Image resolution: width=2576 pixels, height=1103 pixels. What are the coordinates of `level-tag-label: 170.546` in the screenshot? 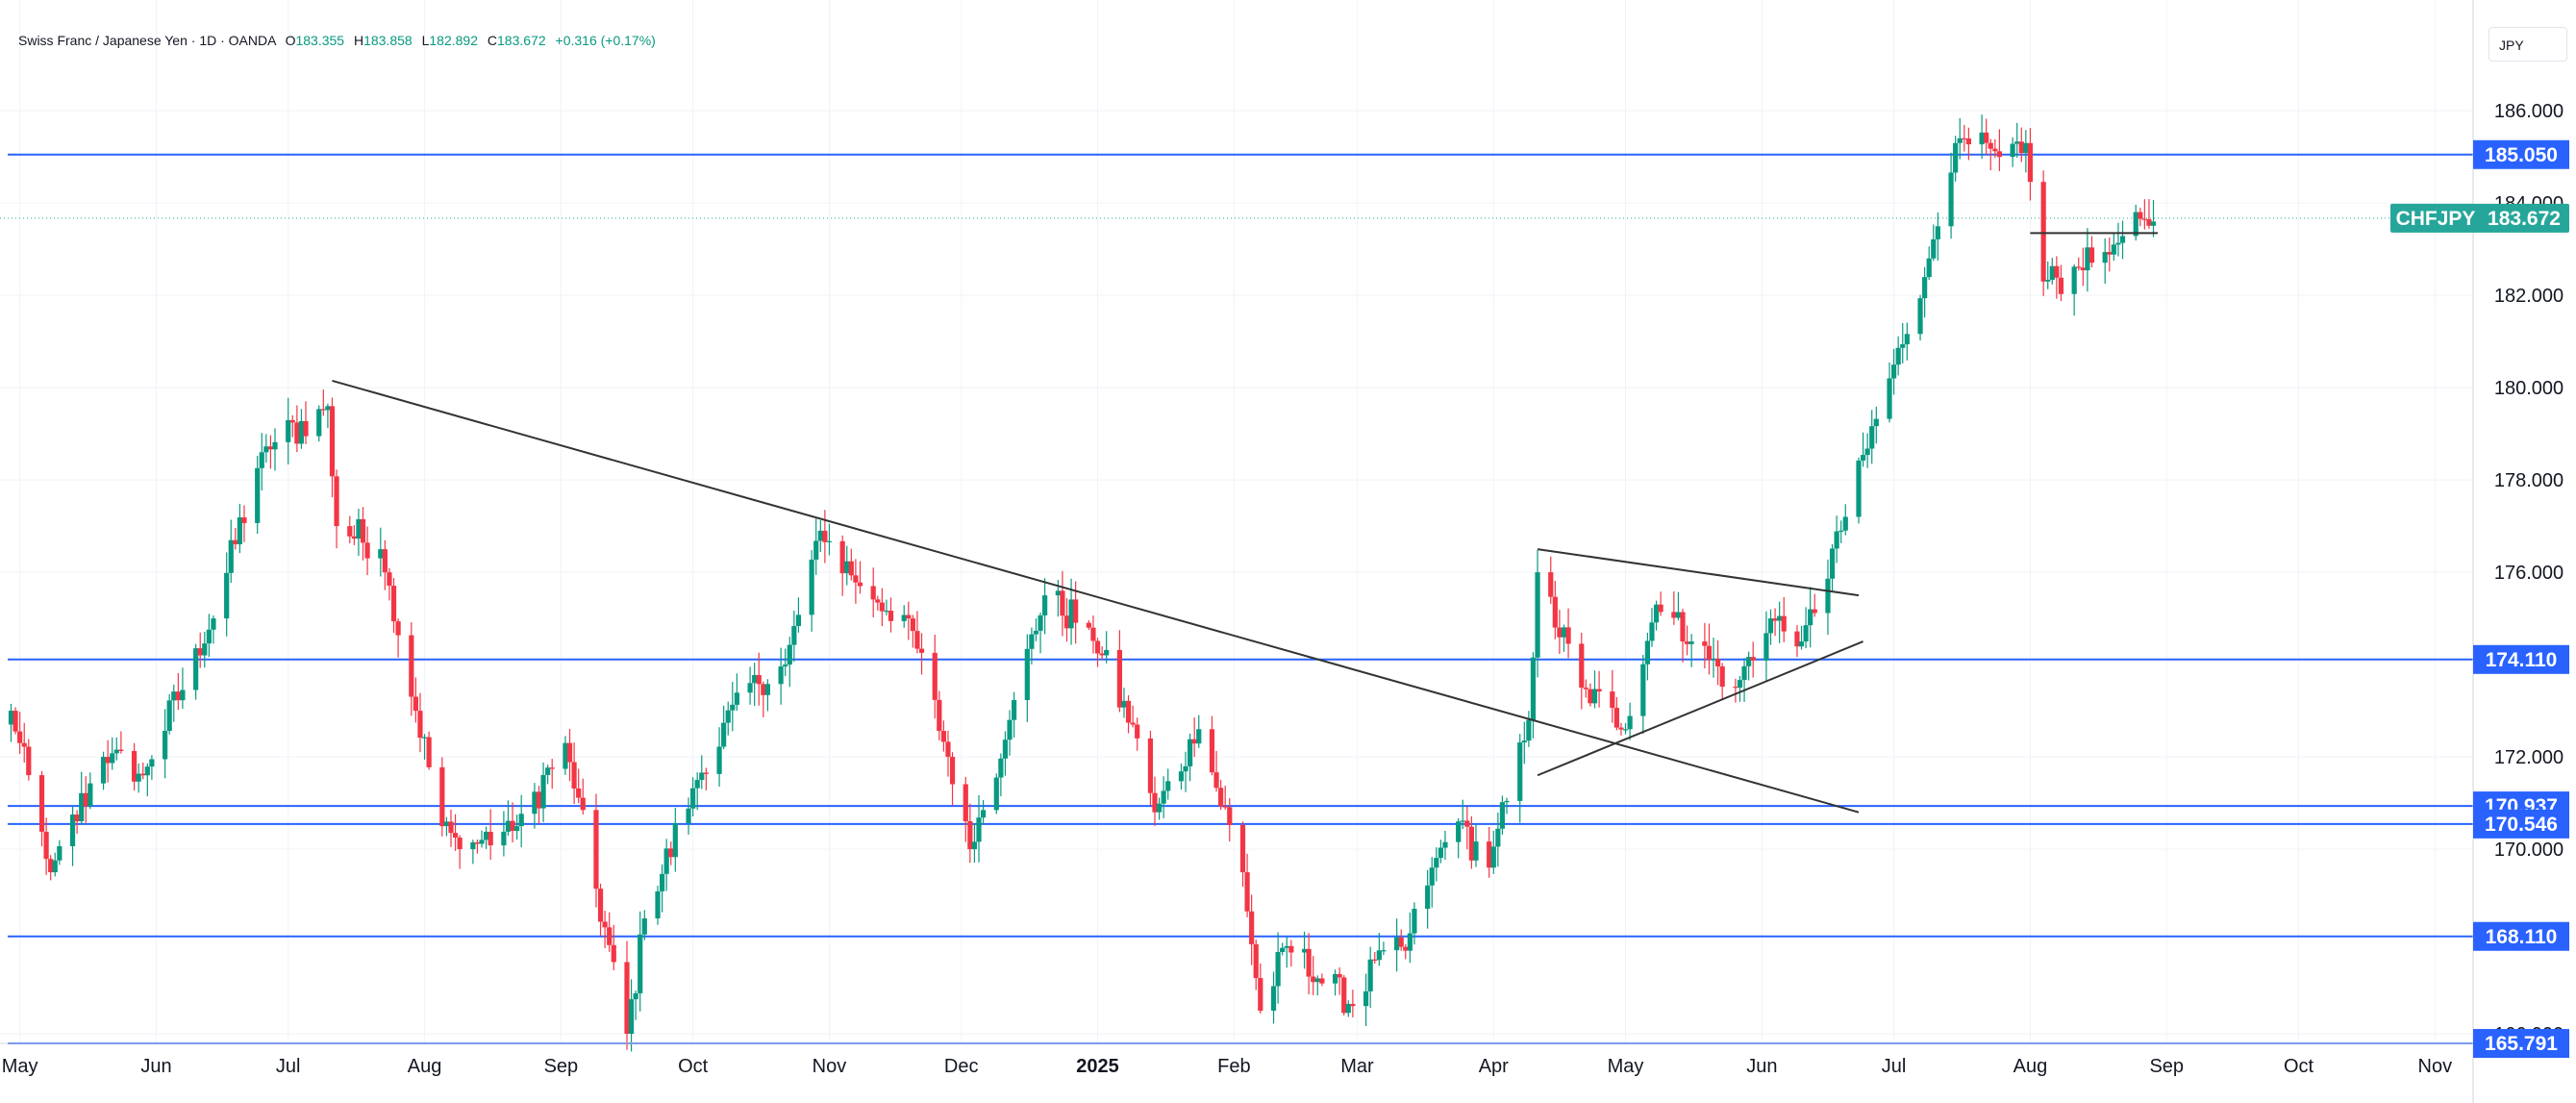 It's located at (2521, 825).